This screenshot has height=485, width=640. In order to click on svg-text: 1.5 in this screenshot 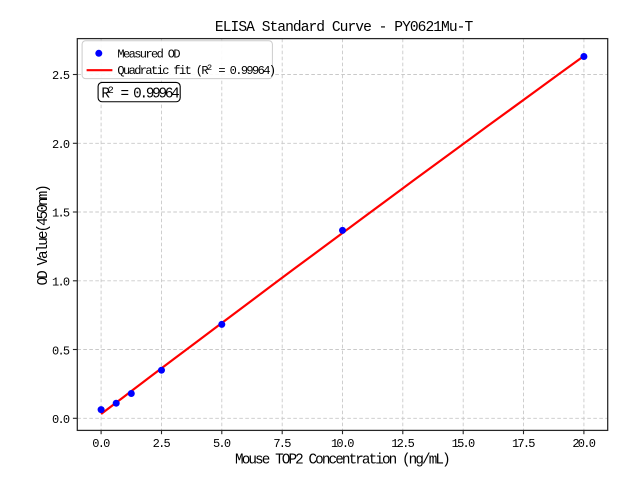, I will do `click(61, 214)`.